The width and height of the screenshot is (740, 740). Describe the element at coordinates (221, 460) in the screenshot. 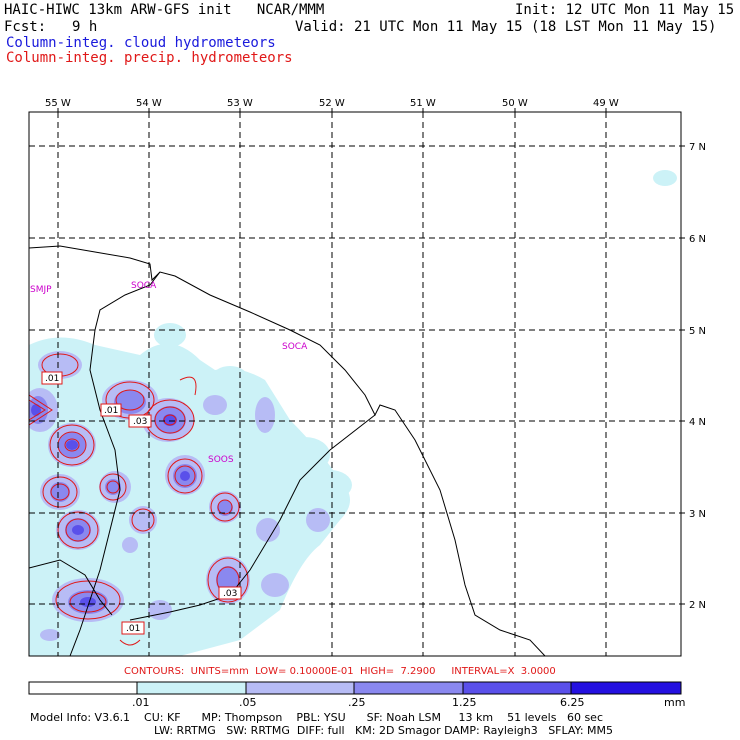

I see `station-soos: SOOS` at that location.